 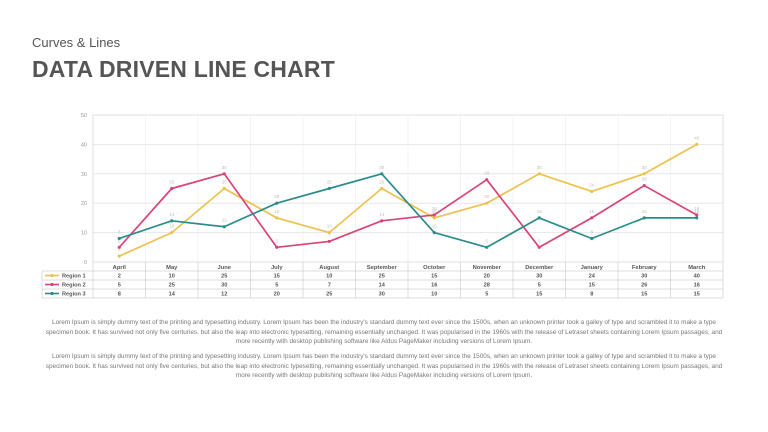 I want to click on y-tick-label: 20, so click(x=84, y=204).